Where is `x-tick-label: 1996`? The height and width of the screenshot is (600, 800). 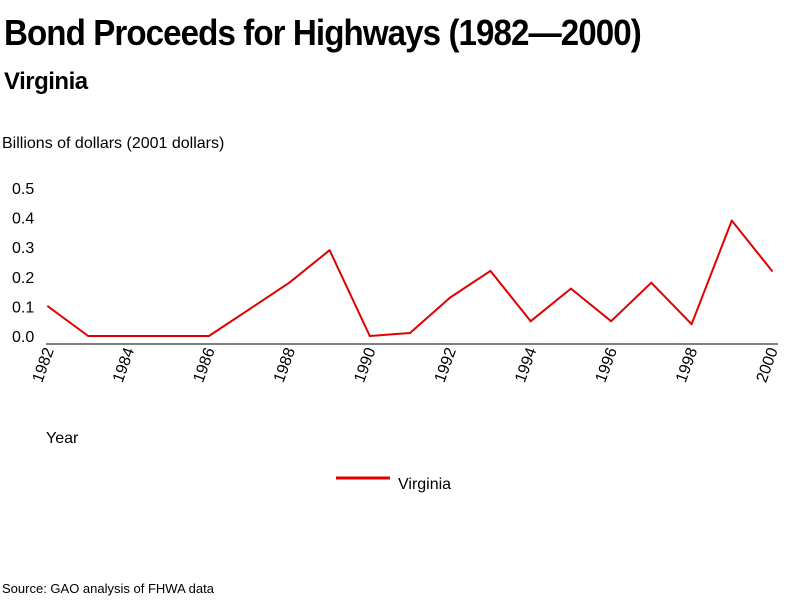
x-tick-label: 1996 is located at coordinates (607, 364).